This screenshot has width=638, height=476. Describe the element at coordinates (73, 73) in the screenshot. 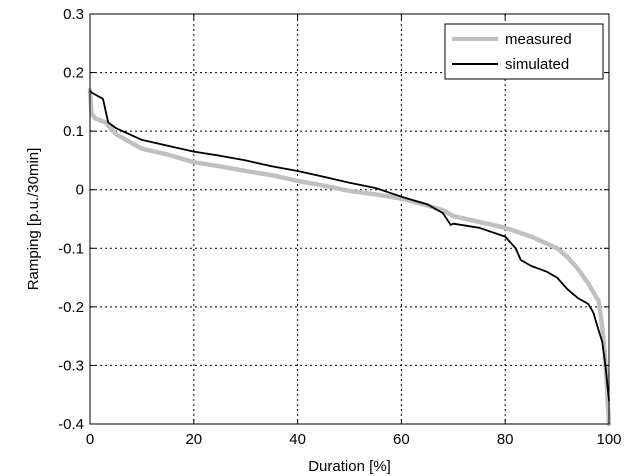

I see `y-tick-label: 0.2` at that location.